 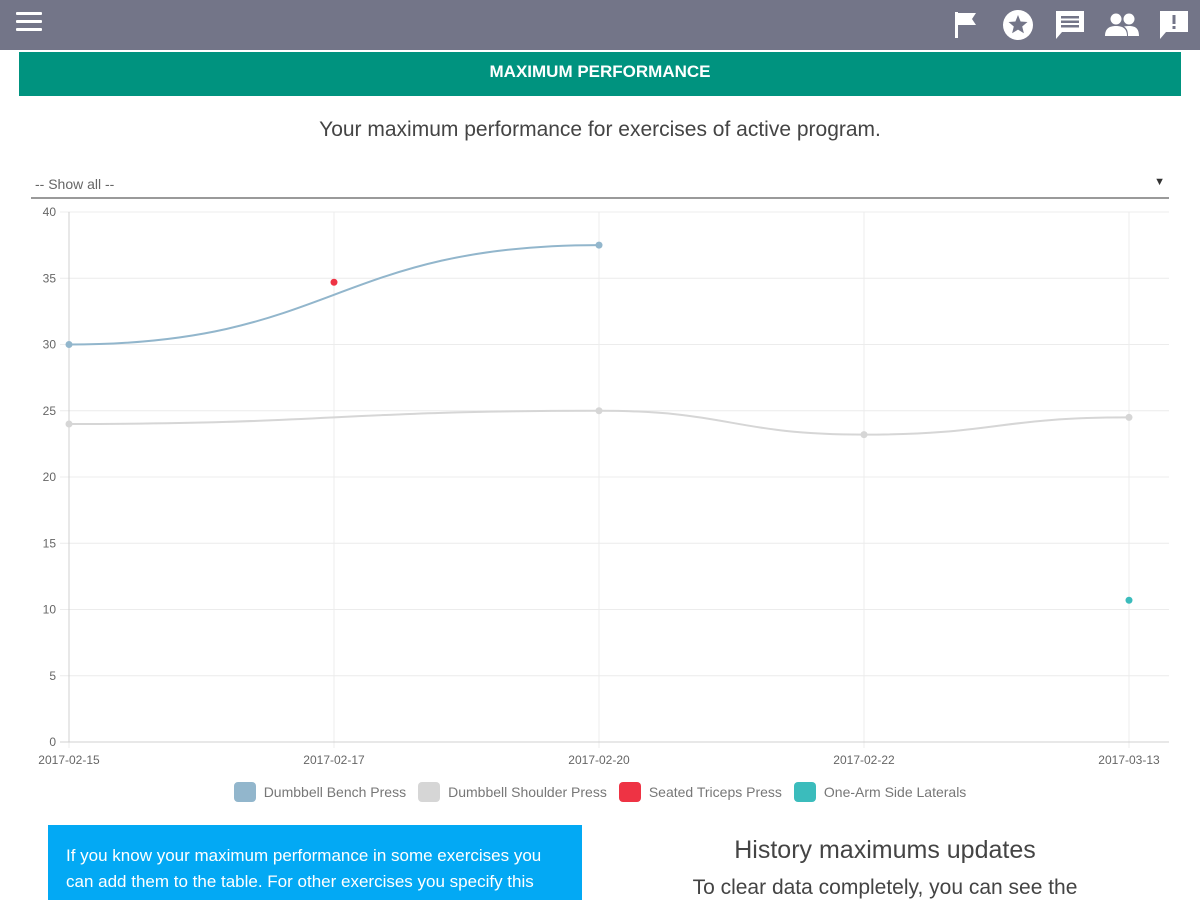 I want to click on y-tick-label: 15, so click(x=50, y=543).